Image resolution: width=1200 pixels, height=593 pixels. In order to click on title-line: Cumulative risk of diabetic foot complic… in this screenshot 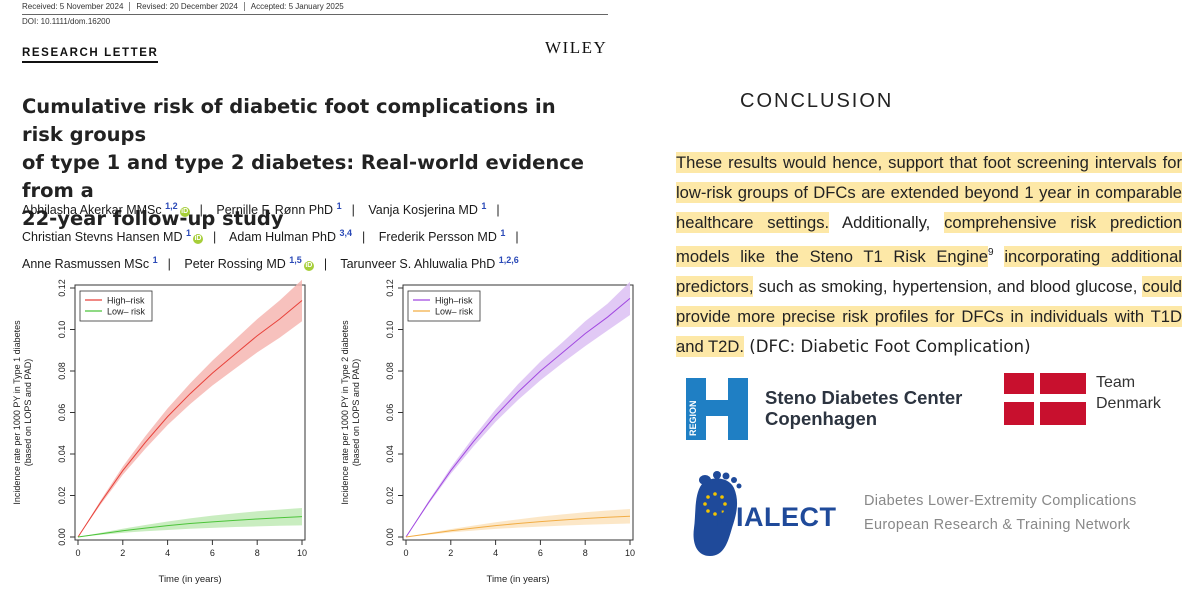, I will do `click(289, 120)`.